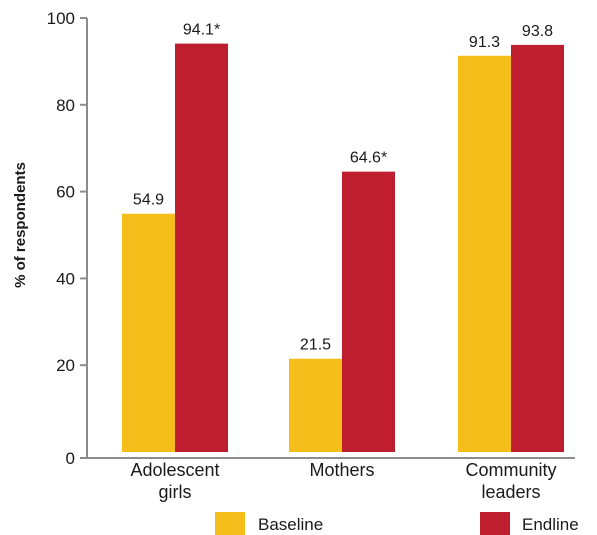  I want to click on y-tick-label: 60, so click(65, 192).